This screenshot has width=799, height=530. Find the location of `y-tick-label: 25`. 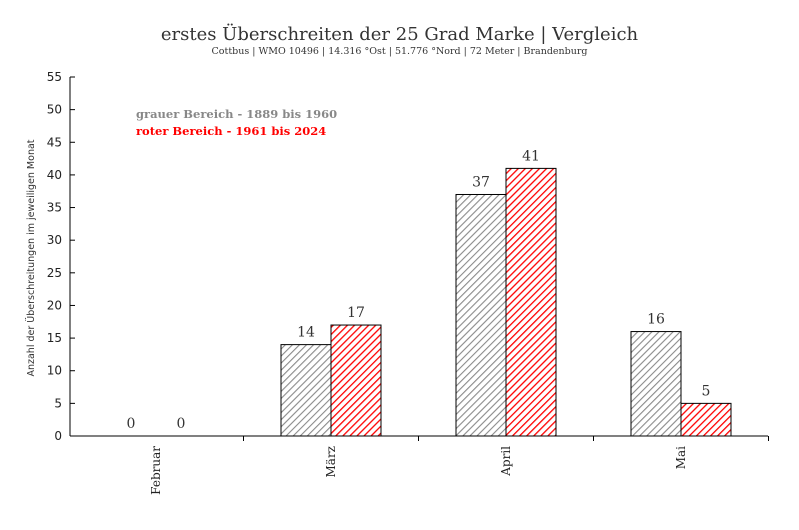

y-tick-label: 25 is located at coordinates (54, 273).